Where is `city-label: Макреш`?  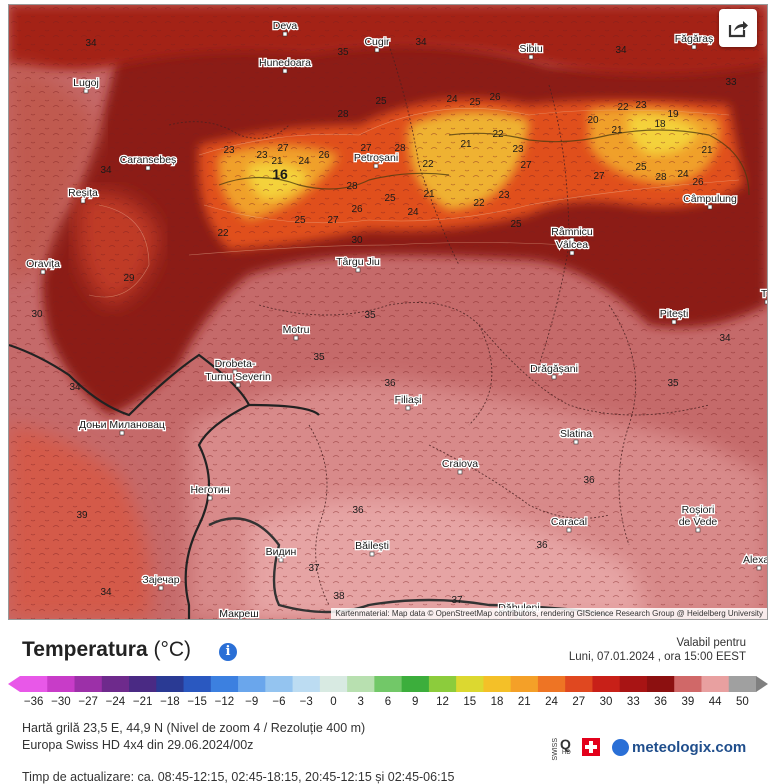 city-label: Макреш is located at coordinates (238, 613).